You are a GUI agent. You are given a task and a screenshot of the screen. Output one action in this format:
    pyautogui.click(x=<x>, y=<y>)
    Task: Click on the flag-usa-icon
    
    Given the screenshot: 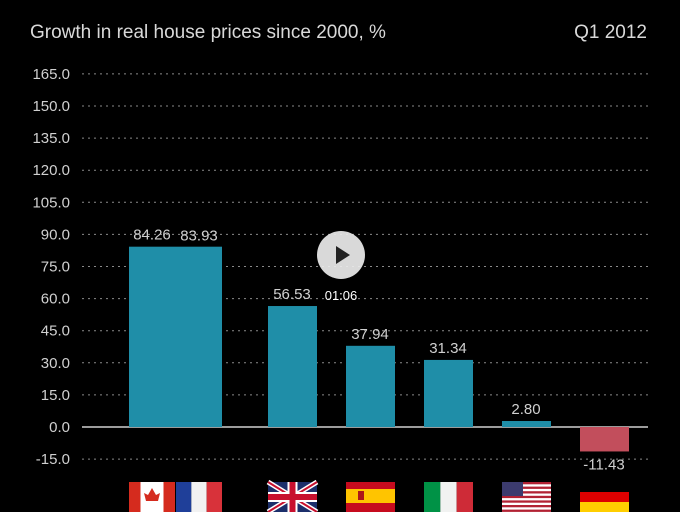 What is the action you would take?
    pyautogui.click(x=526, y=497)
    